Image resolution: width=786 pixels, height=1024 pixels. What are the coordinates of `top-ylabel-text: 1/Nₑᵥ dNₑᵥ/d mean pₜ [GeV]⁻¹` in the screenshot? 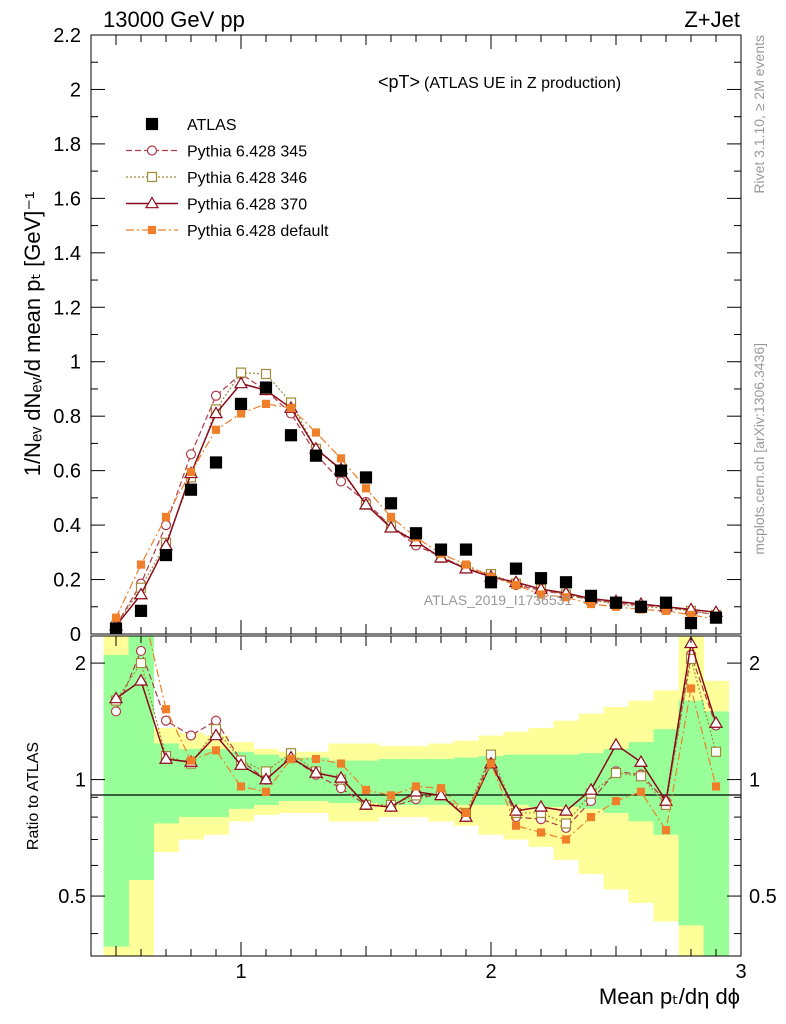 It's located at (32, 334).